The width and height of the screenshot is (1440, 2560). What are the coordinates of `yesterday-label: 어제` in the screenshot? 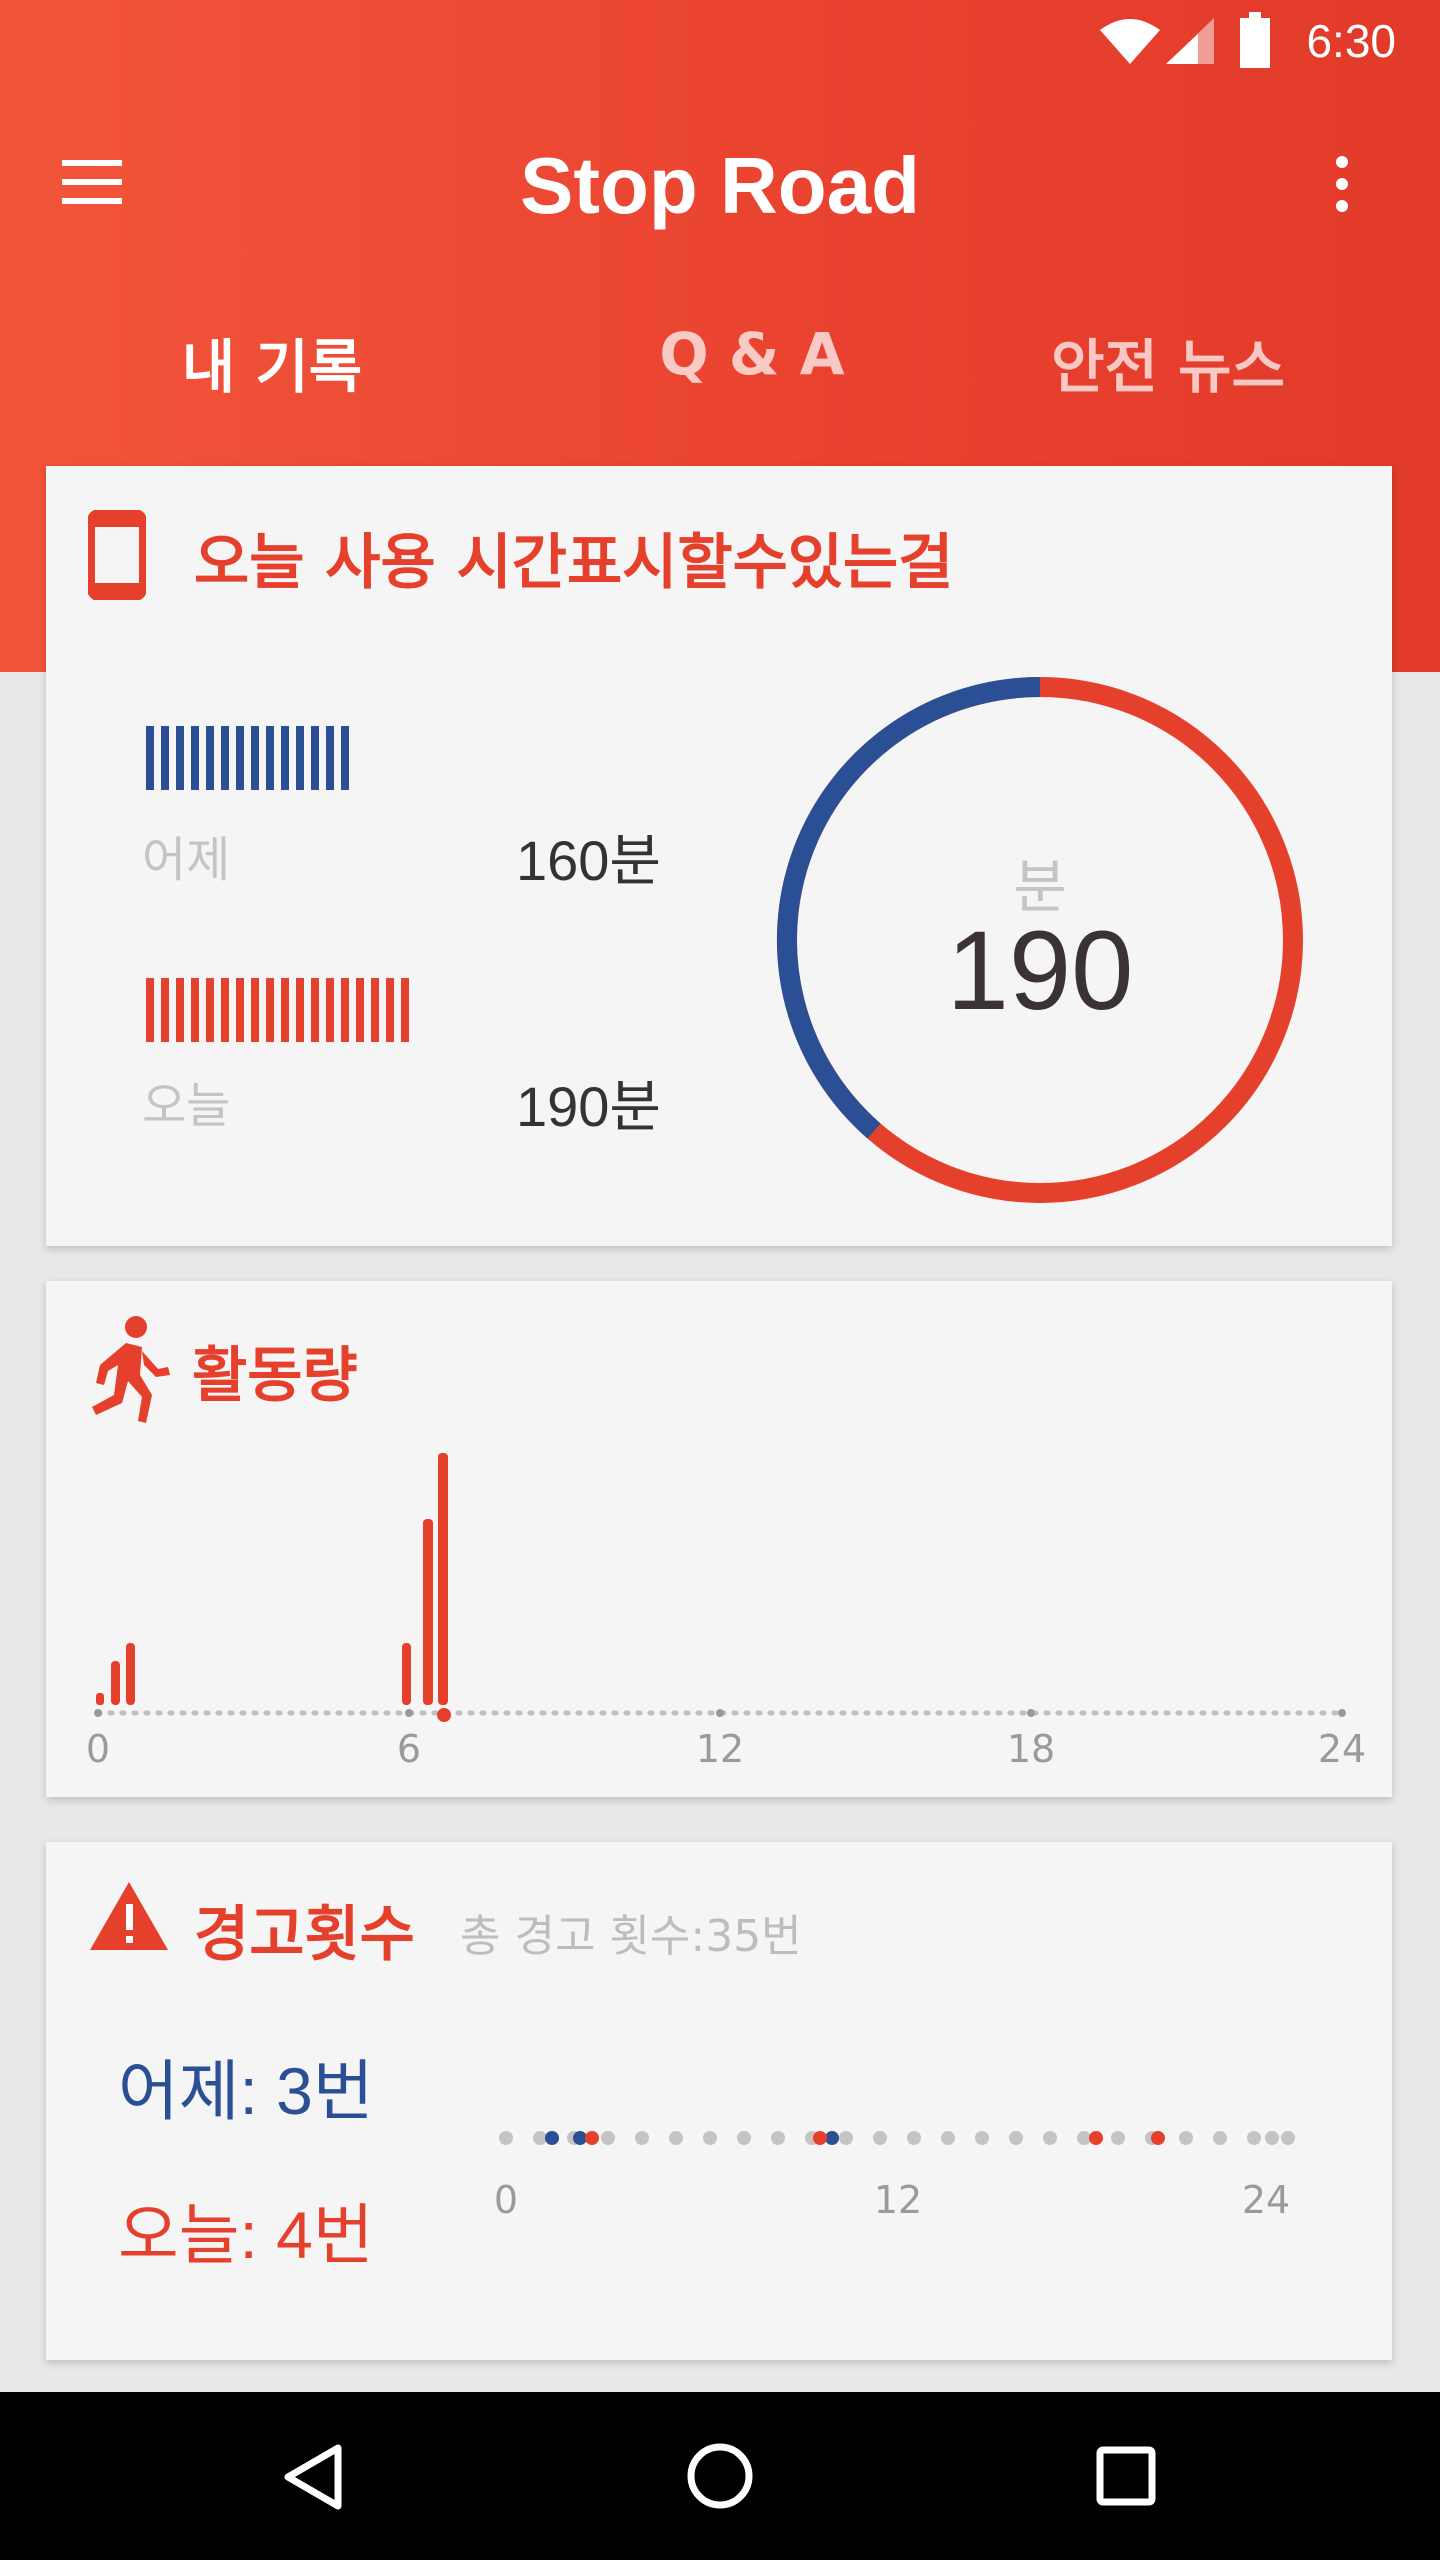 It's located at (186, 860).